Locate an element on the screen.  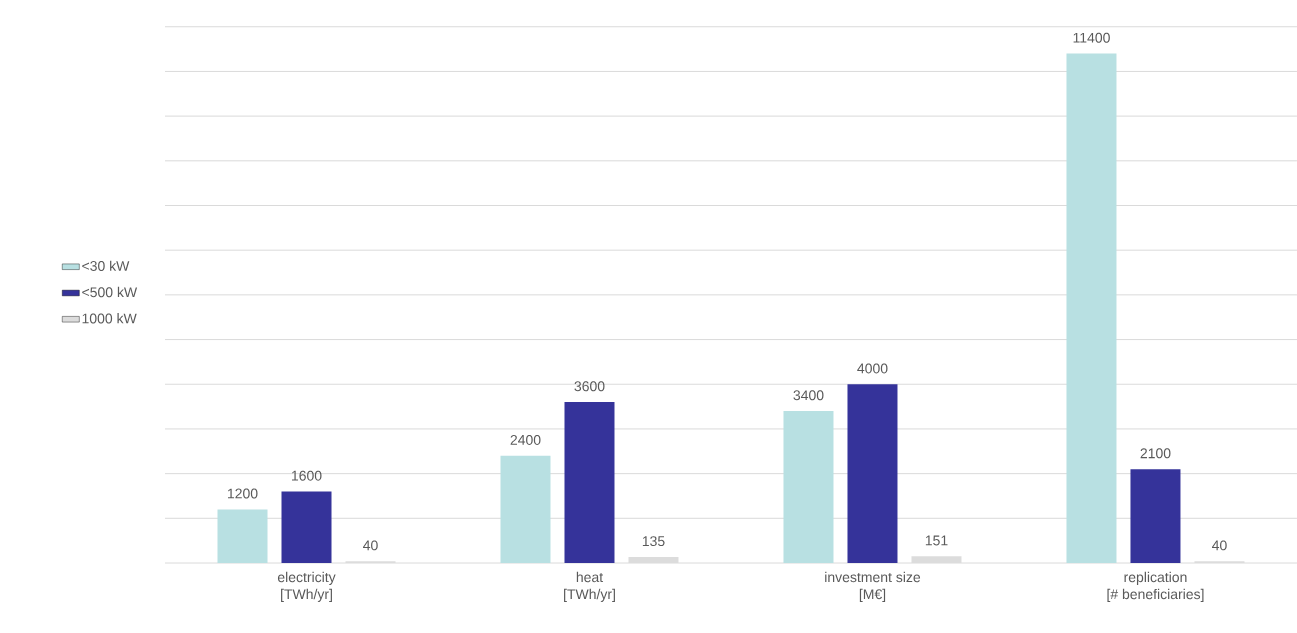
data-label: 135 is located at coordinates (653, 541).